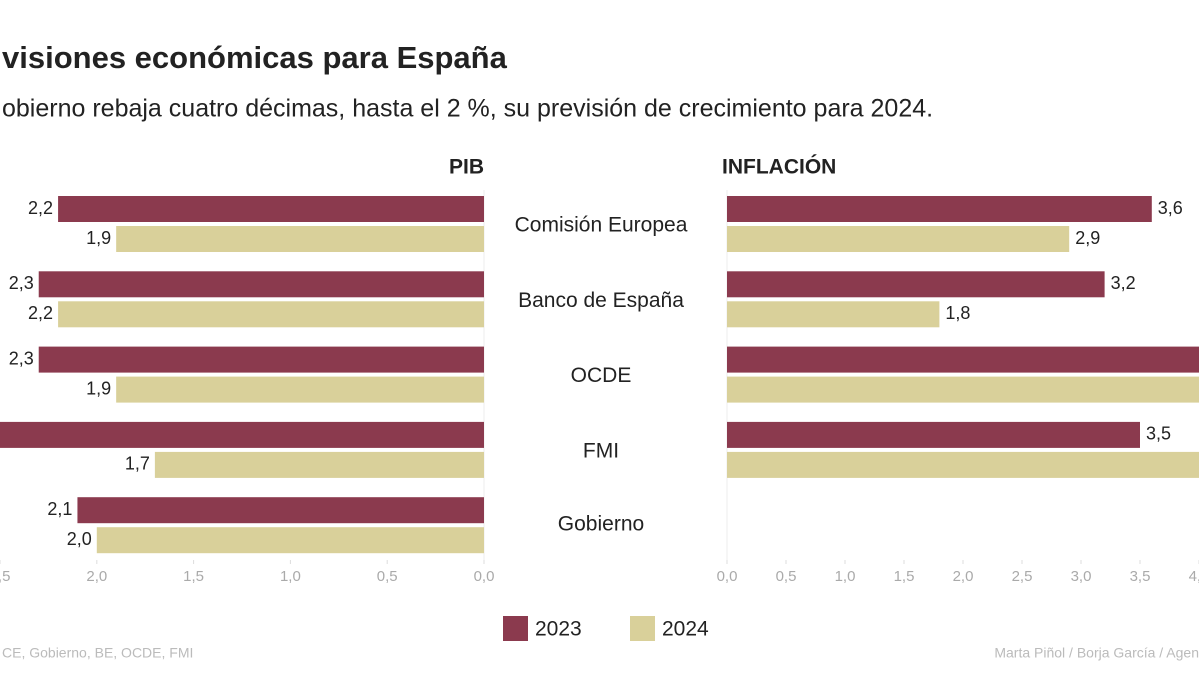 The height and width of the screenshot is (675, 1199). What do you see at coordinates (1081, 576) in the screenshot?
I see `x-tick-label: 3,0` at bounding box center [1081, 576].